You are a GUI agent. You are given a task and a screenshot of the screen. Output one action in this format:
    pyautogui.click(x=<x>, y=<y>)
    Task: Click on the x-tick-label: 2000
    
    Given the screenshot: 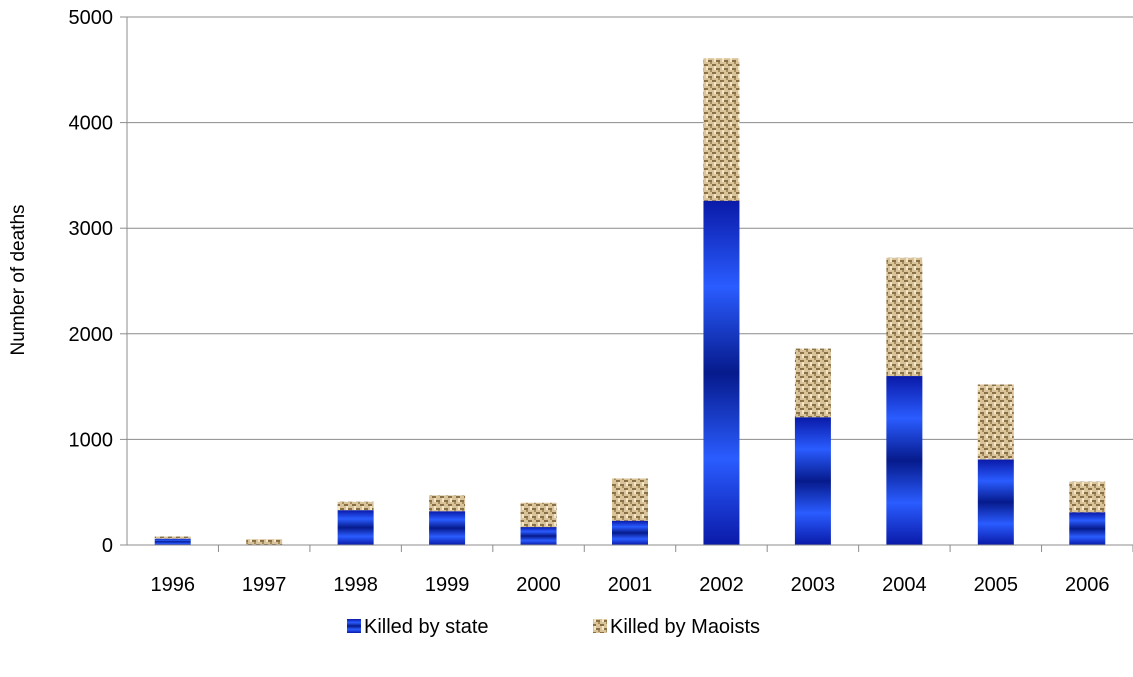 What is the action you would take?
    pyautogui.click(x=538, y=585)
    